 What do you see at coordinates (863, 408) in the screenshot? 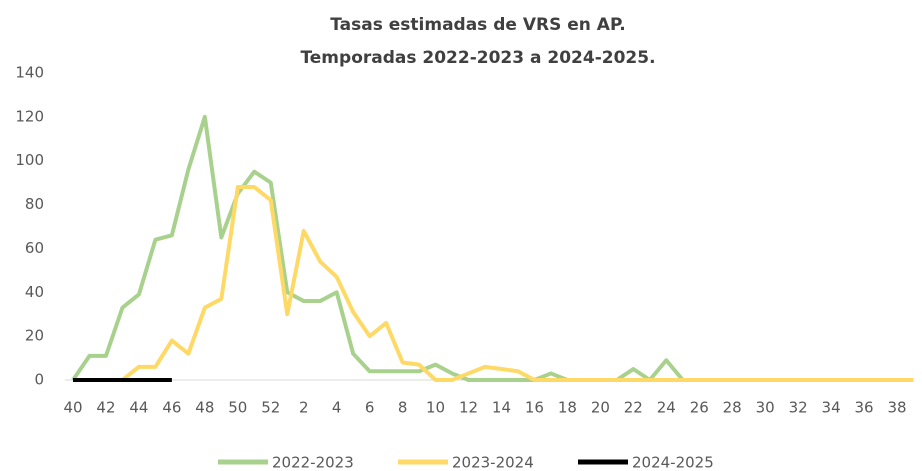
I see `x-tick-label: 36` at bounding box center [863, 408].